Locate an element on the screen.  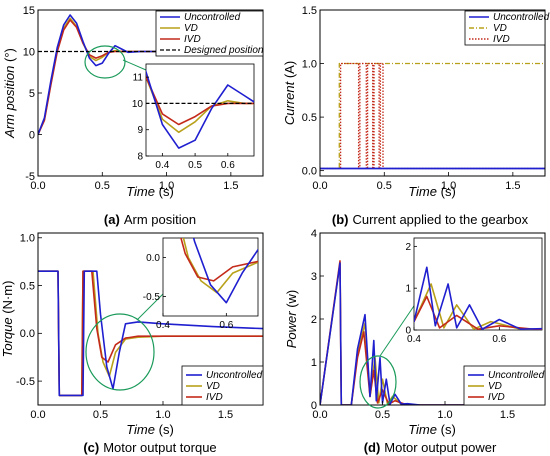
plot-a-highlight-ellipse is located at coordinates (105, 62).